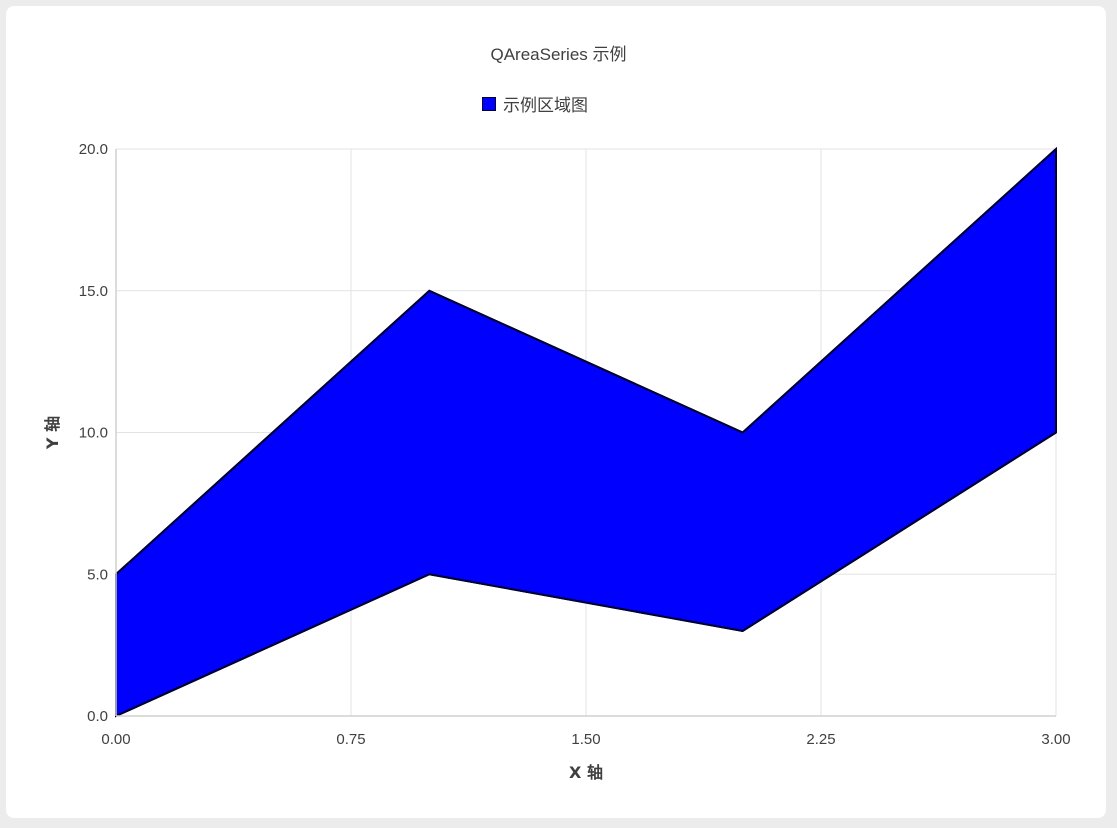 The width and height of the screenshot is (1117, 828). Describe the element at coordinates (97, 716) in the screenshot. I see `y-tick-label: 0.0` at that location.